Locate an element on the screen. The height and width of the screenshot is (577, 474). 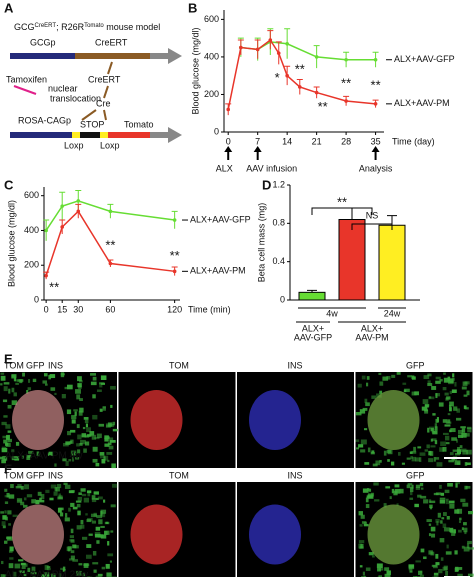
caption: ALX+AAV-PM 24w is located at coordinates (47, 573).